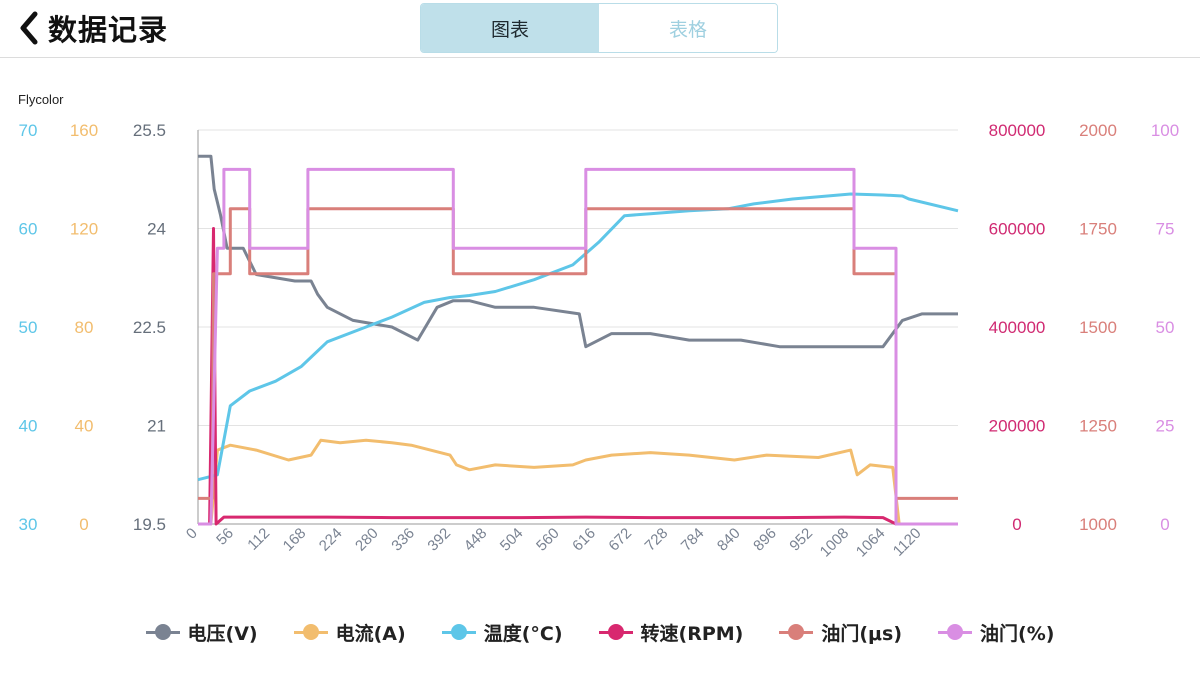 Image resolution: width=1200 pixels, height=675 pixels. I want to click on y-tick-label-thr_pct: 100, so click(1165, 130).